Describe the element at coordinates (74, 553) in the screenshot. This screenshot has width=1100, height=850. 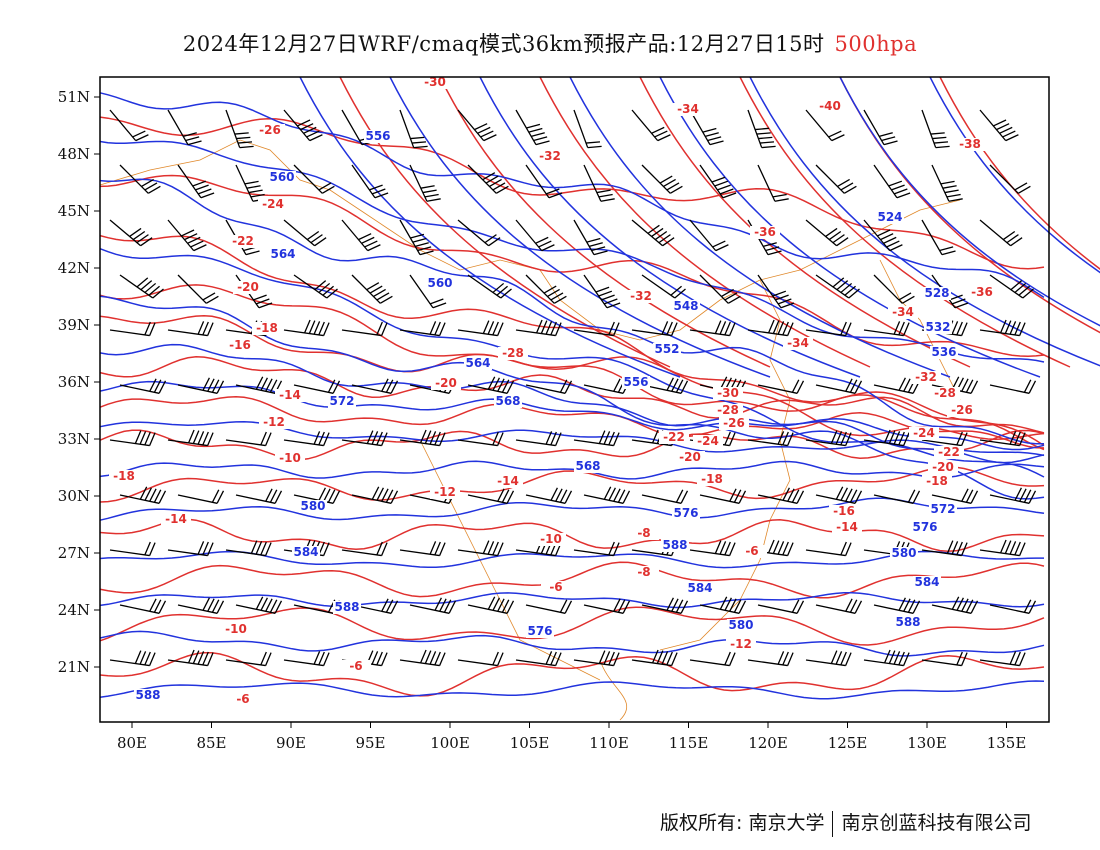
I see `y-tick-label: 27N` at that location.